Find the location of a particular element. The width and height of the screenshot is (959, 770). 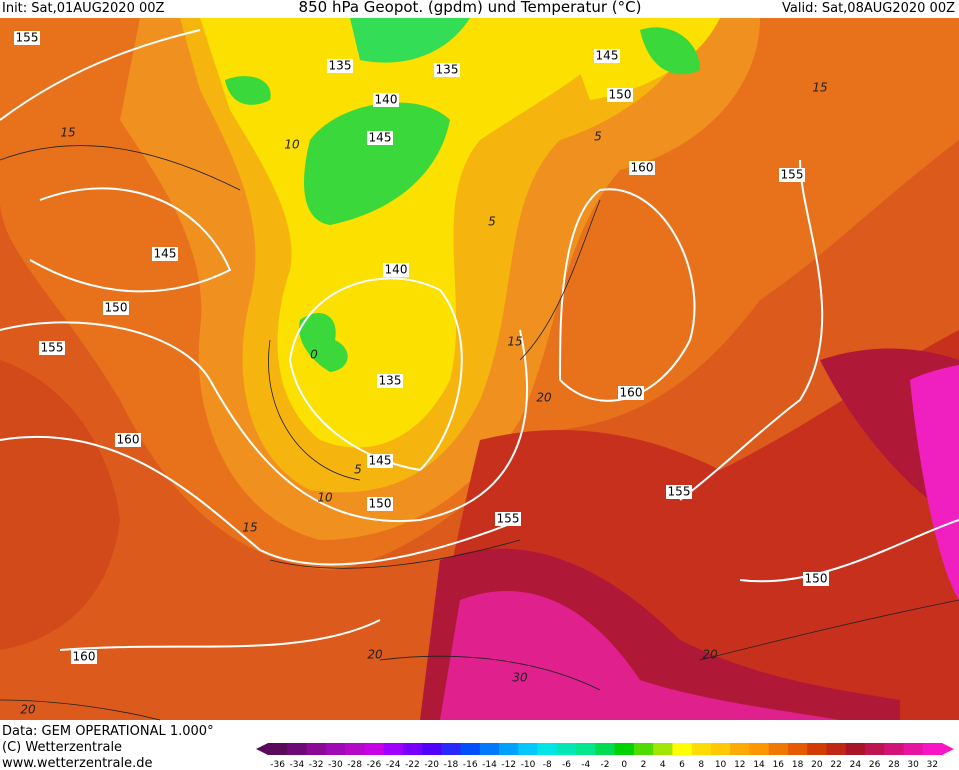

legend-label: -26 is located at coordinates (374, 765).